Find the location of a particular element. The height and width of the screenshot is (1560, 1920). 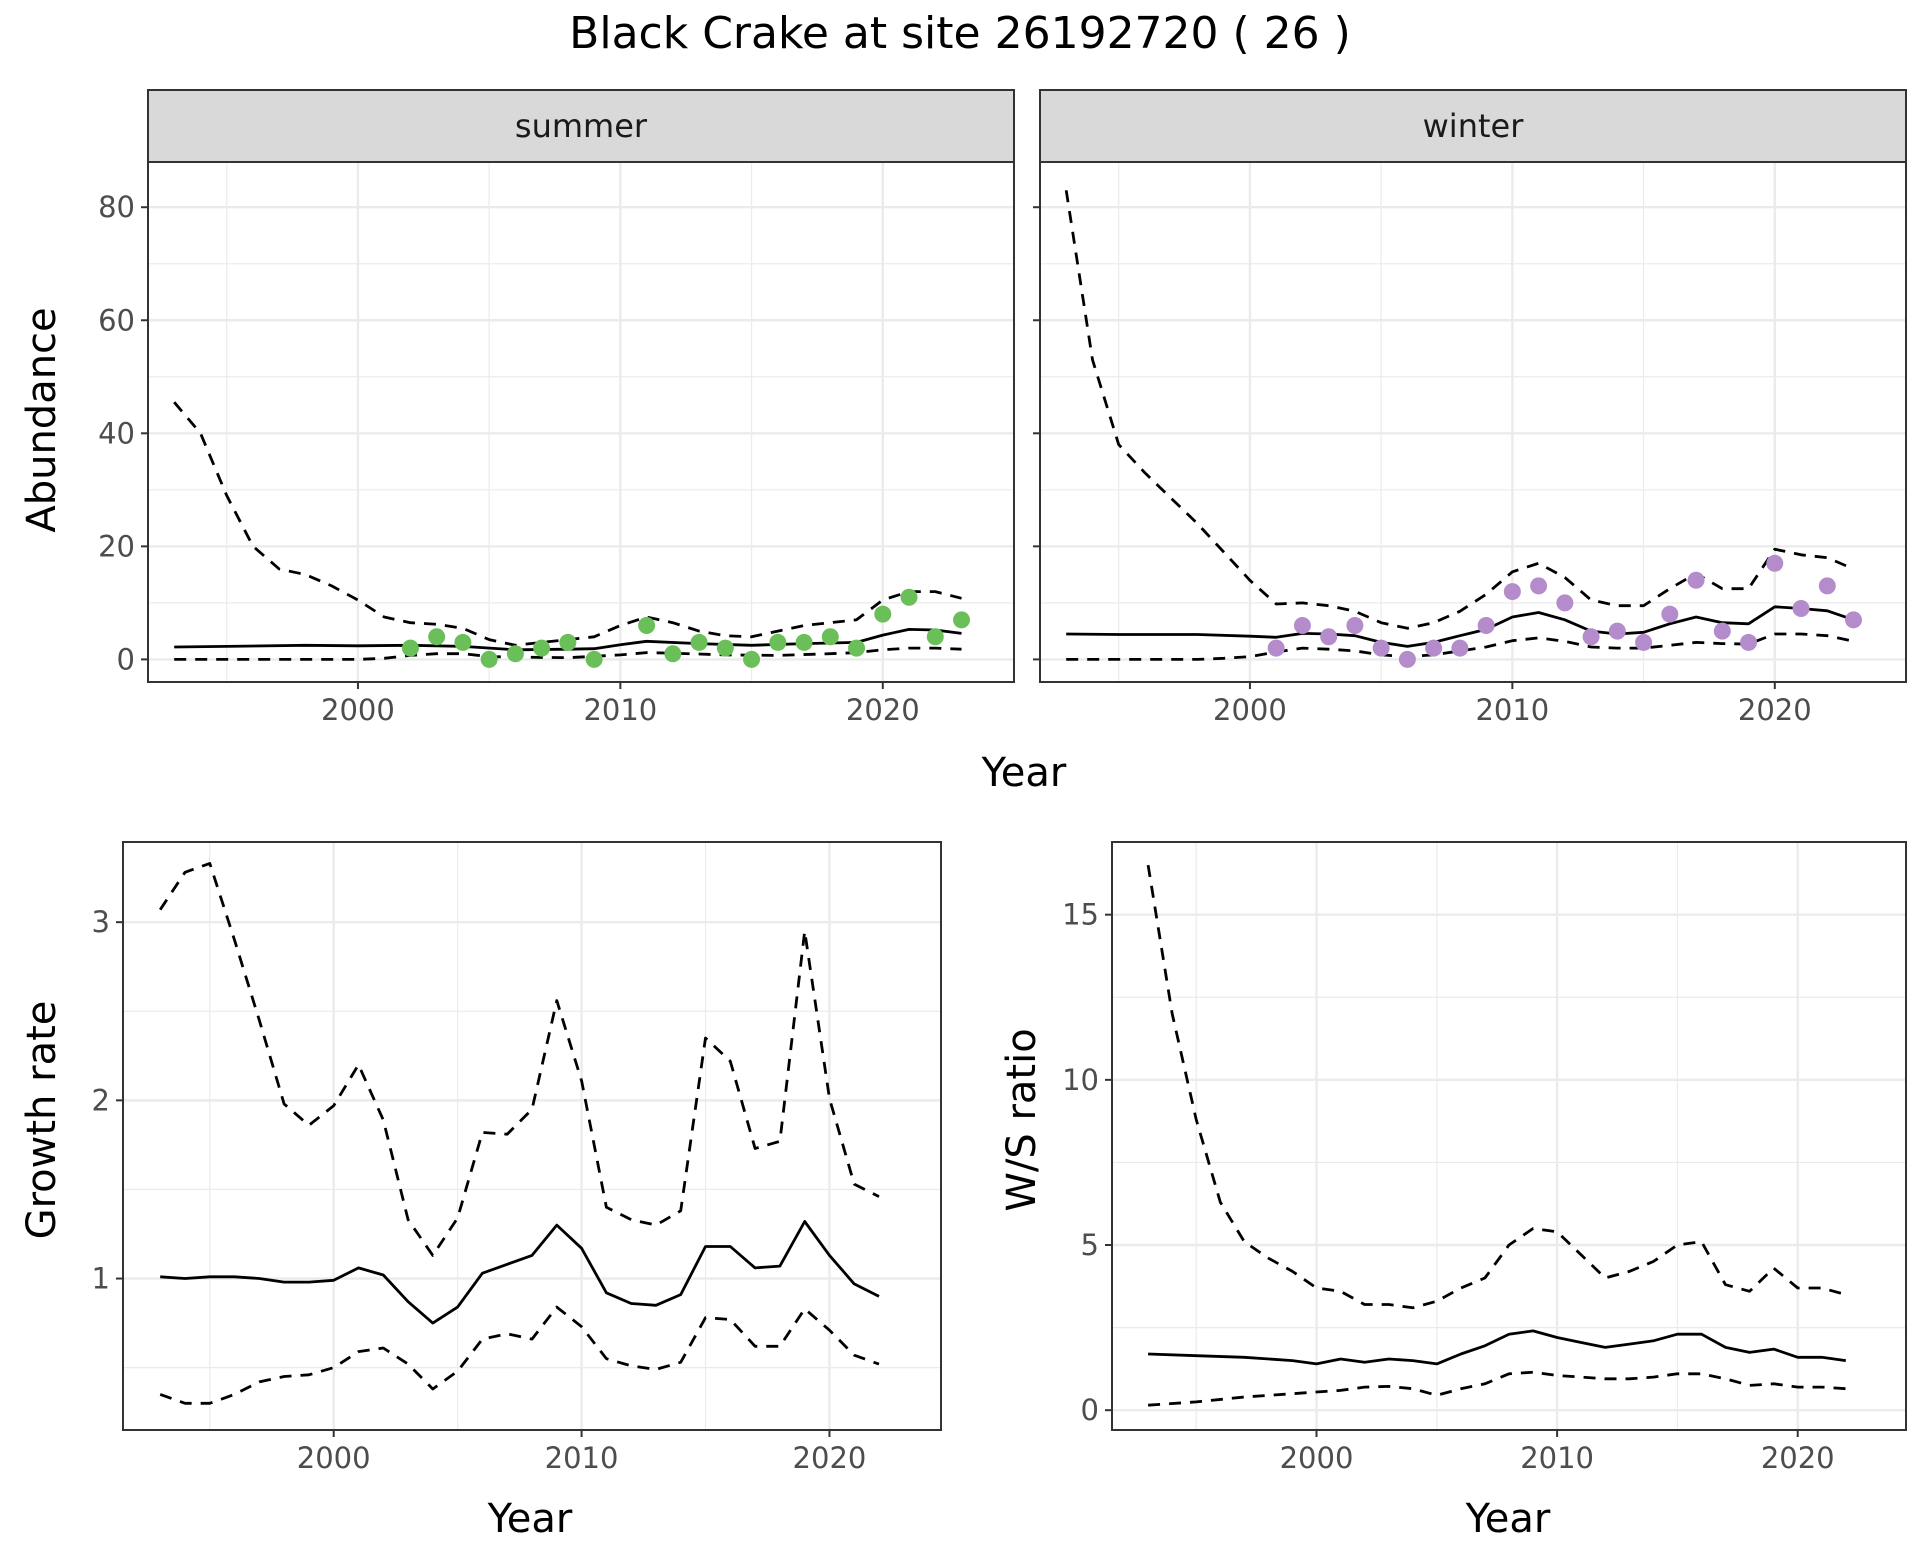

y-tick-label: 1 is located at coordinates (101, 1279).